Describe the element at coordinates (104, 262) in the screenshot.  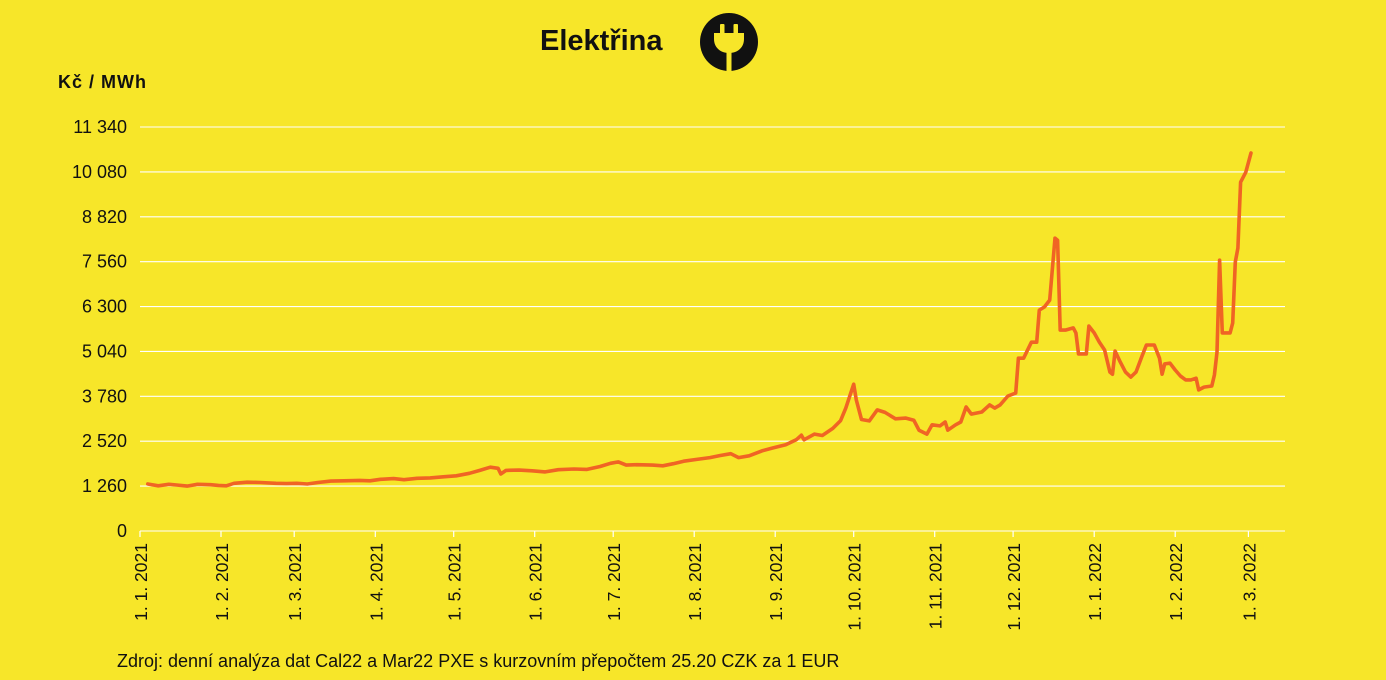
I see `y-tick-label: 7 560` at that location.